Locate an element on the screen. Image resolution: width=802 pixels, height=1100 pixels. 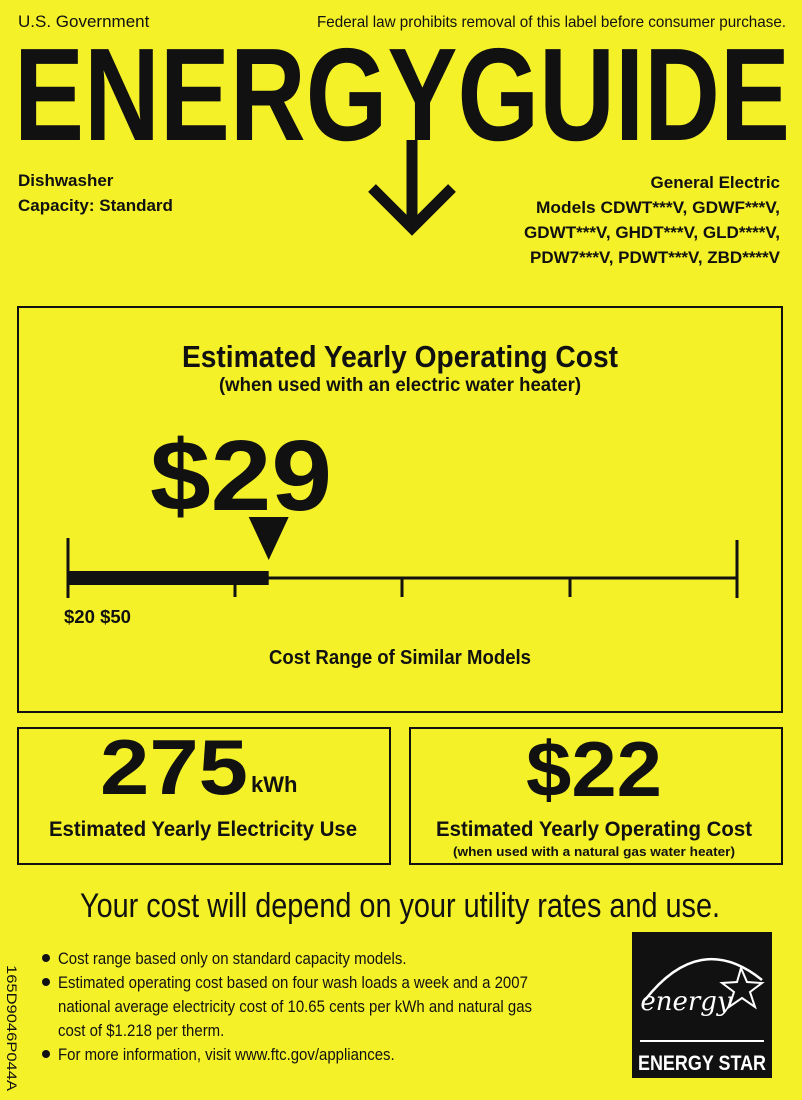
electricity-caption: Estimated Yearly Electricity Use is located at coordinates (203, 829).